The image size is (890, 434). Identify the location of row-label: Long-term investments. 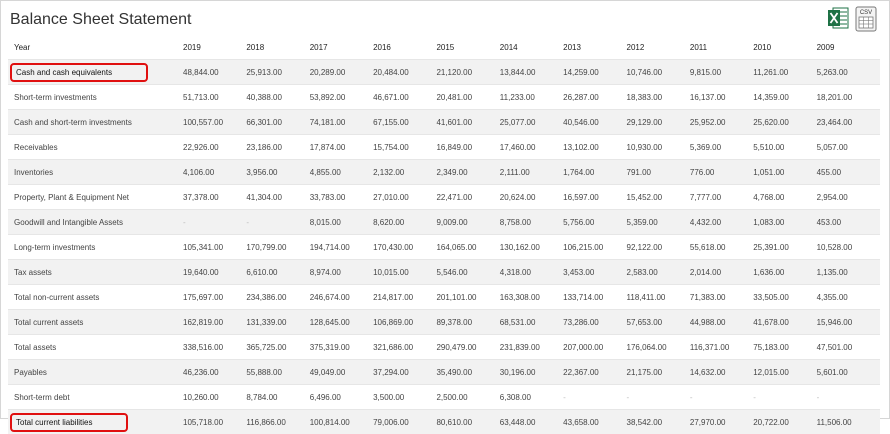
(54, 247).